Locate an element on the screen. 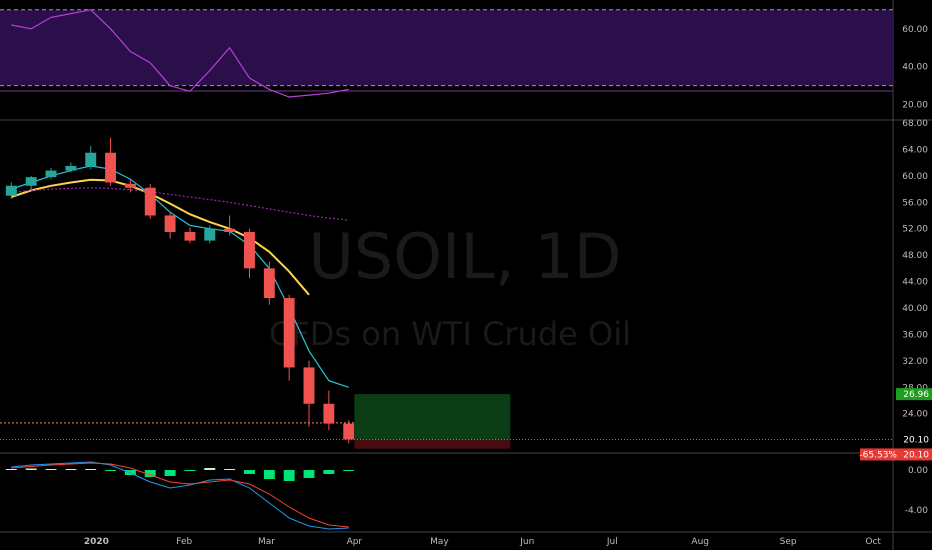 This screenshot has height=550, width=932. price-tick-label: 24.00 is located at coordinates (915, 415).